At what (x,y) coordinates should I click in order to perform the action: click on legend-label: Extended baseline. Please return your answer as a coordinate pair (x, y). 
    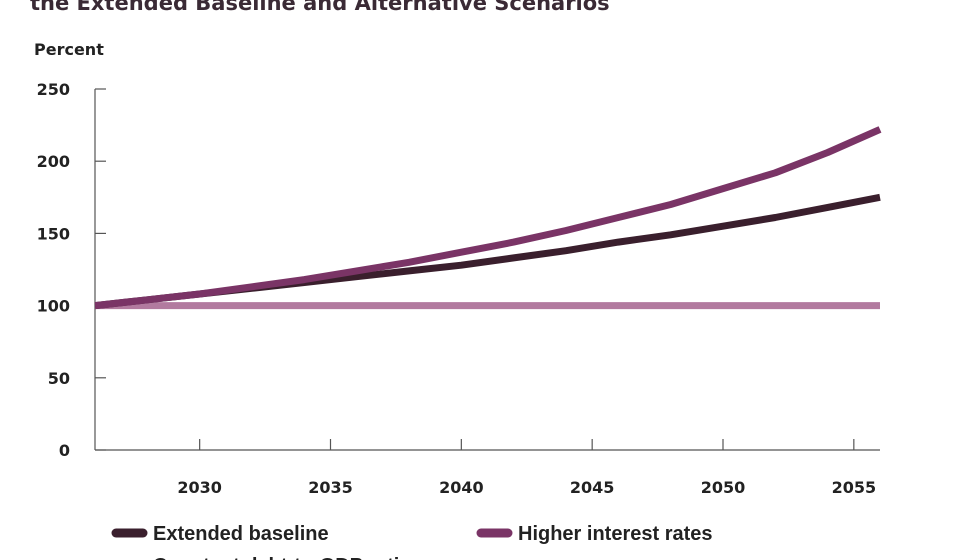
    Looking at the image, I should click on (241, 534).